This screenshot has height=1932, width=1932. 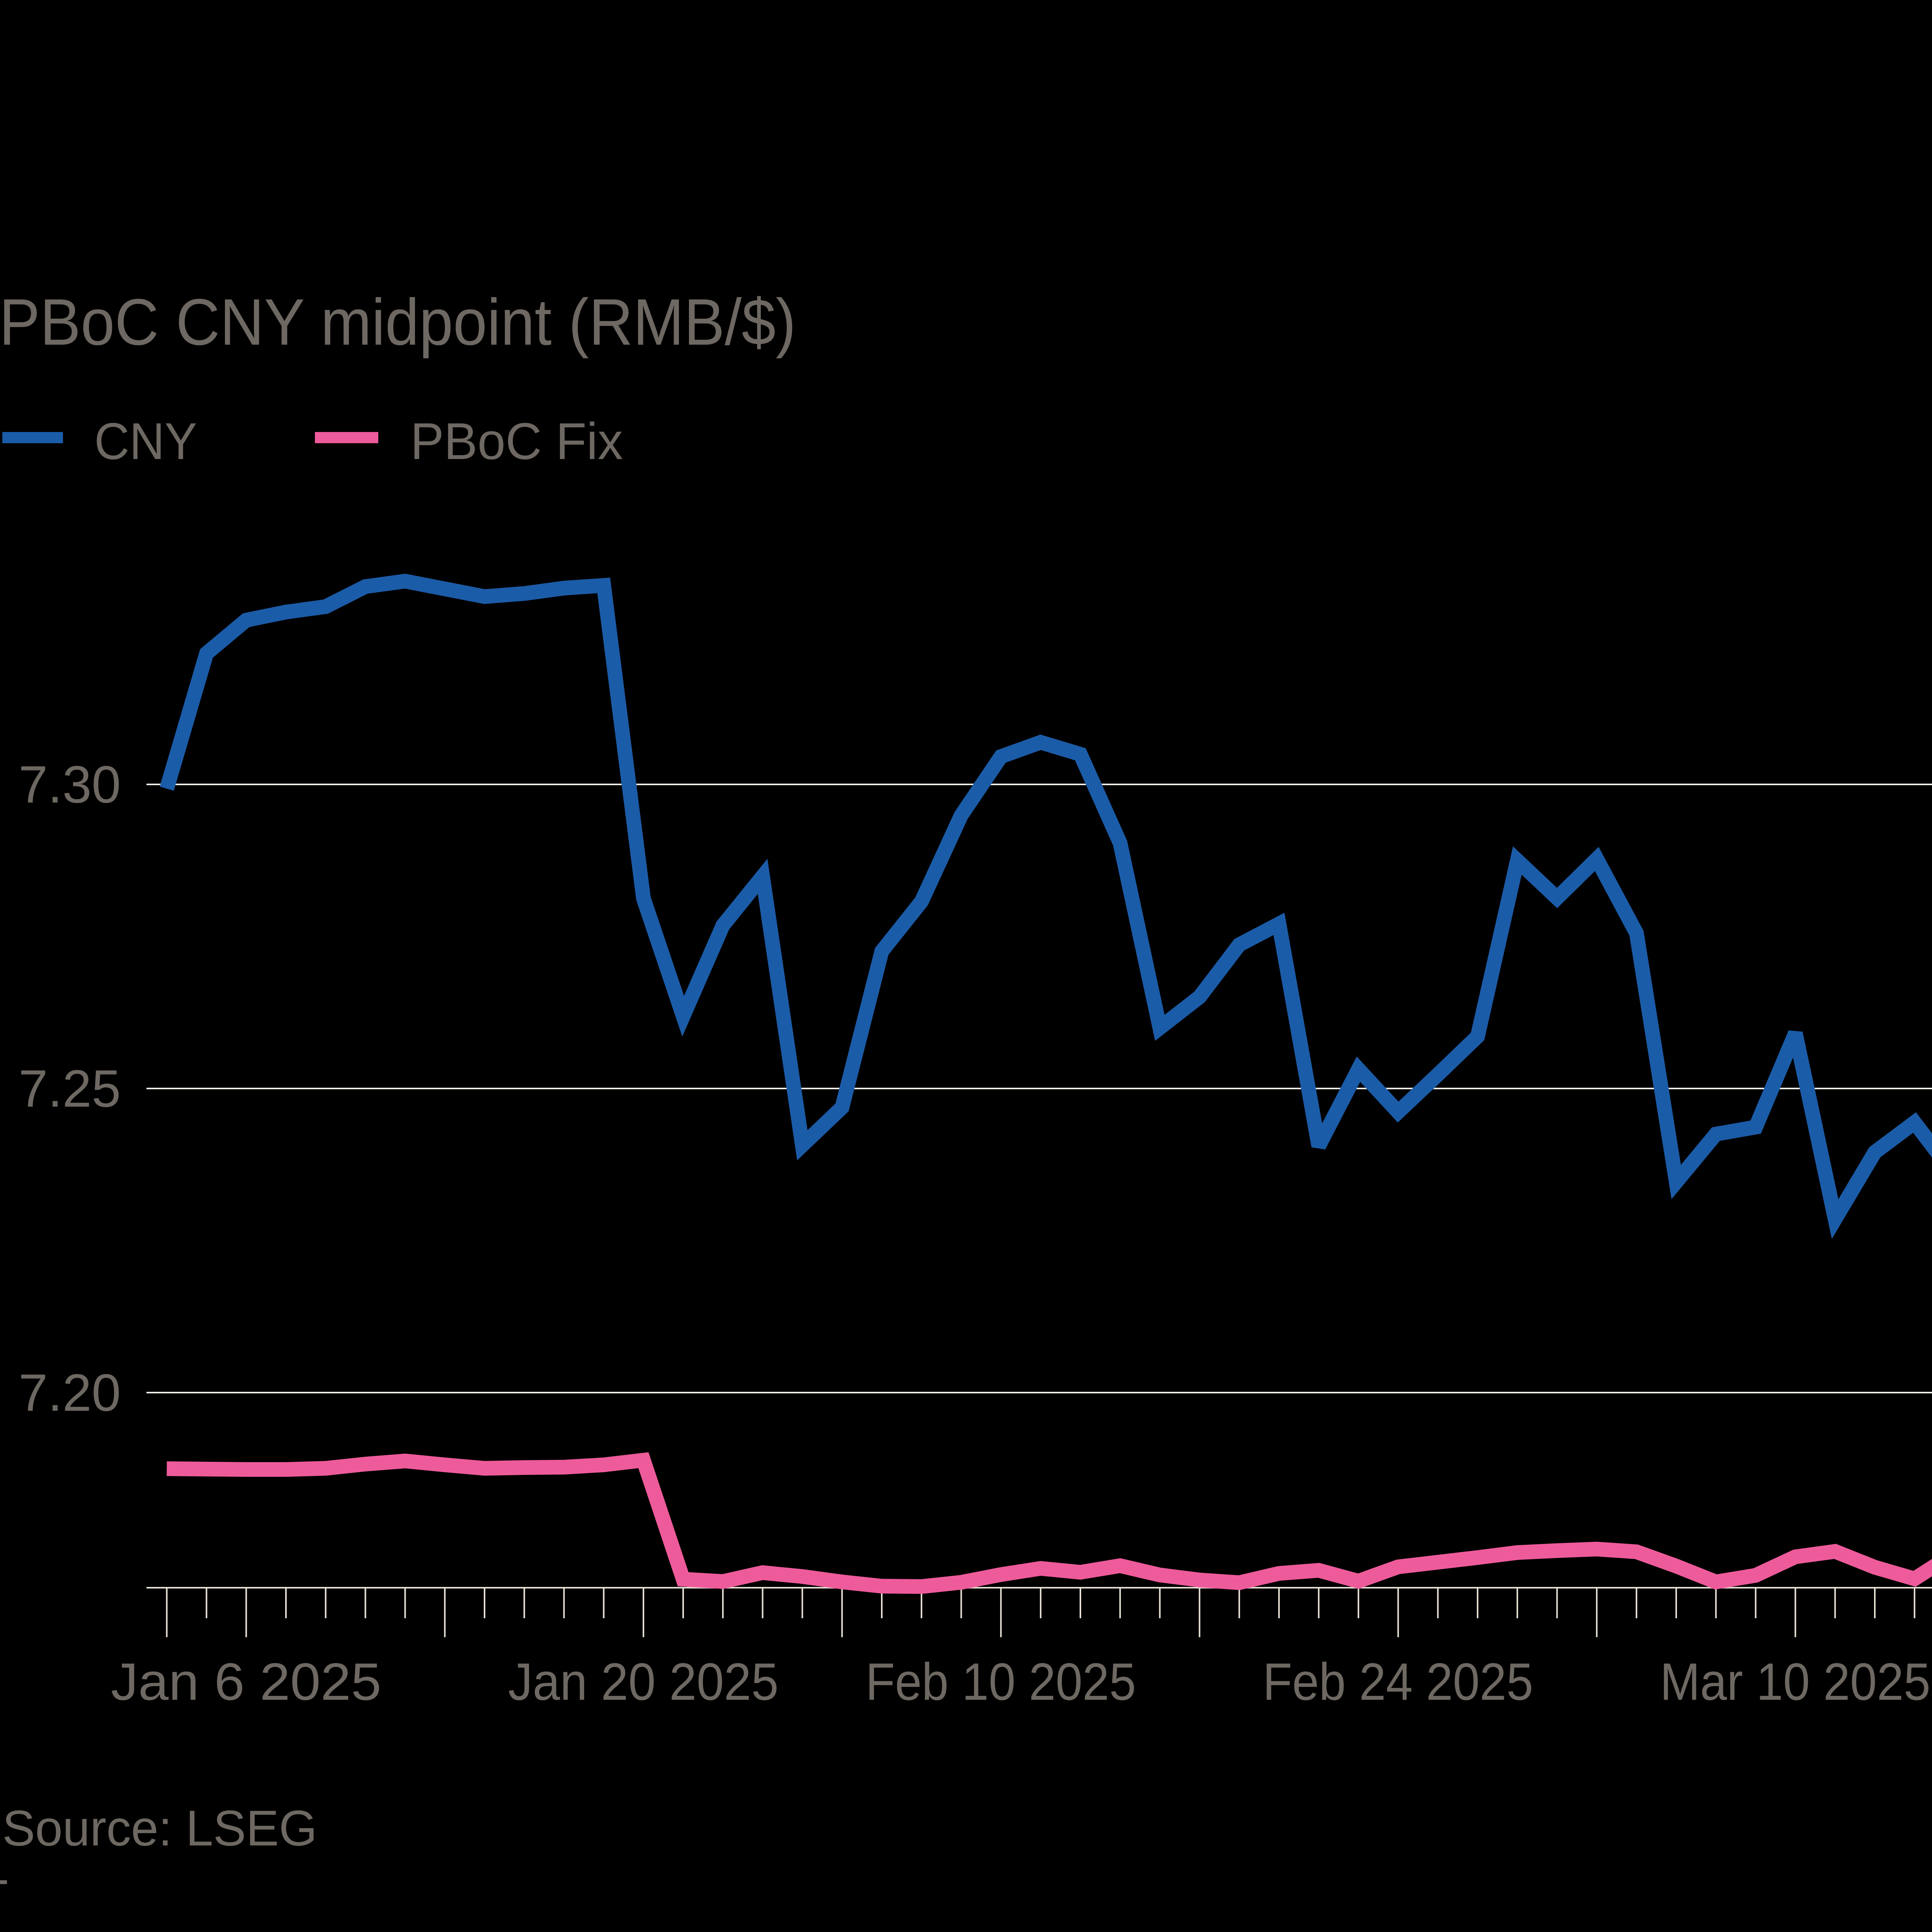 I want to click on svg-text: Feb 24 2025, so click(x=1398, y=1682).